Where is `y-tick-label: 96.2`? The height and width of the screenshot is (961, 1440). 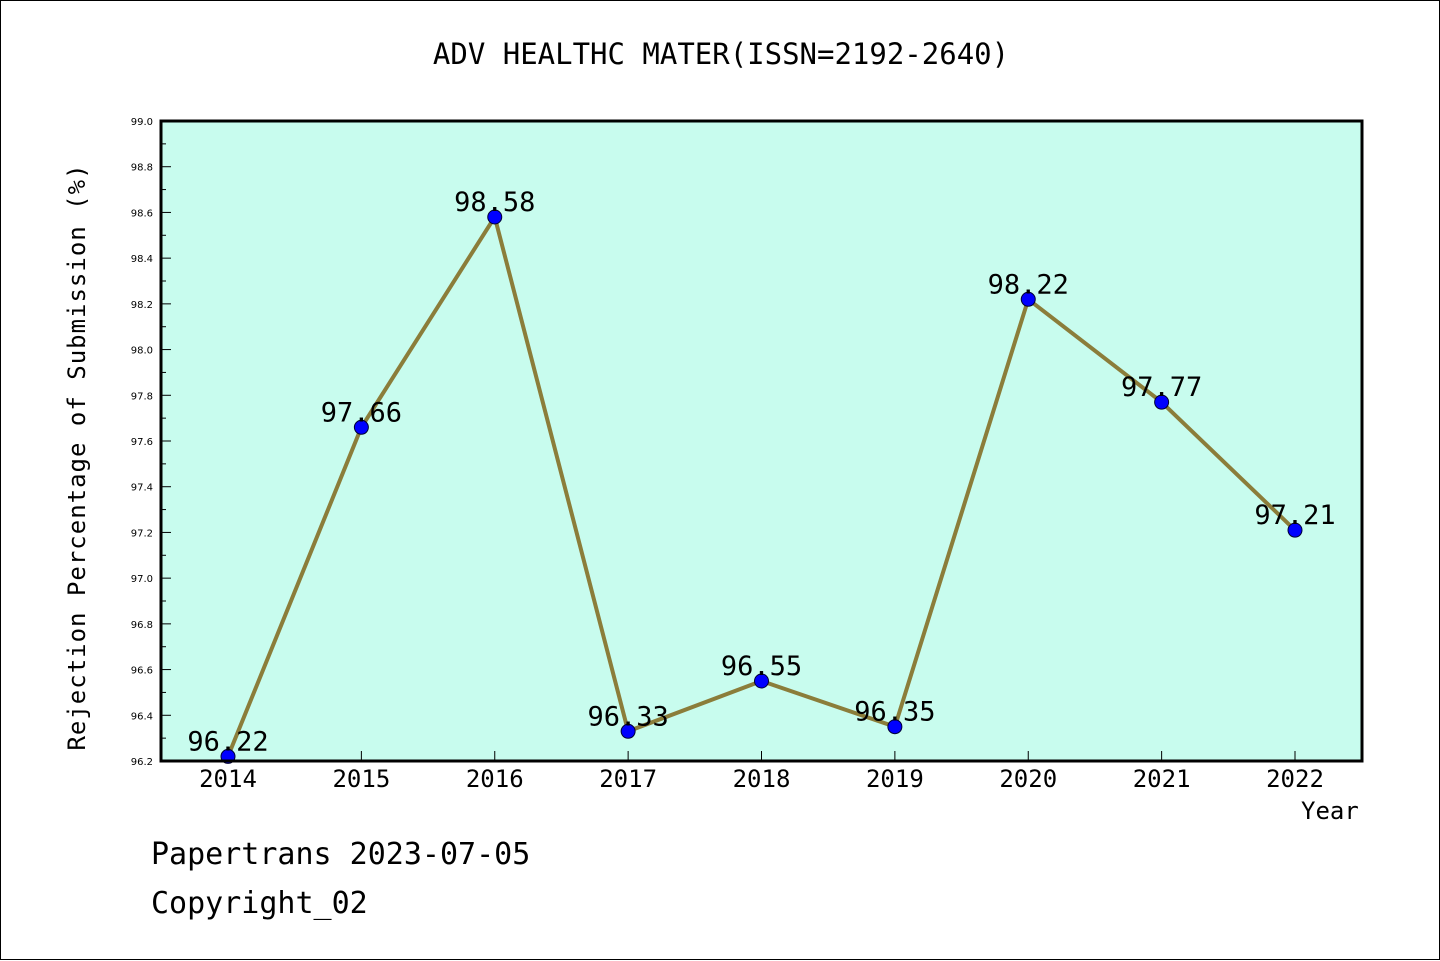
y-tick-label: 96.2 is located at coordinates (142, 762).